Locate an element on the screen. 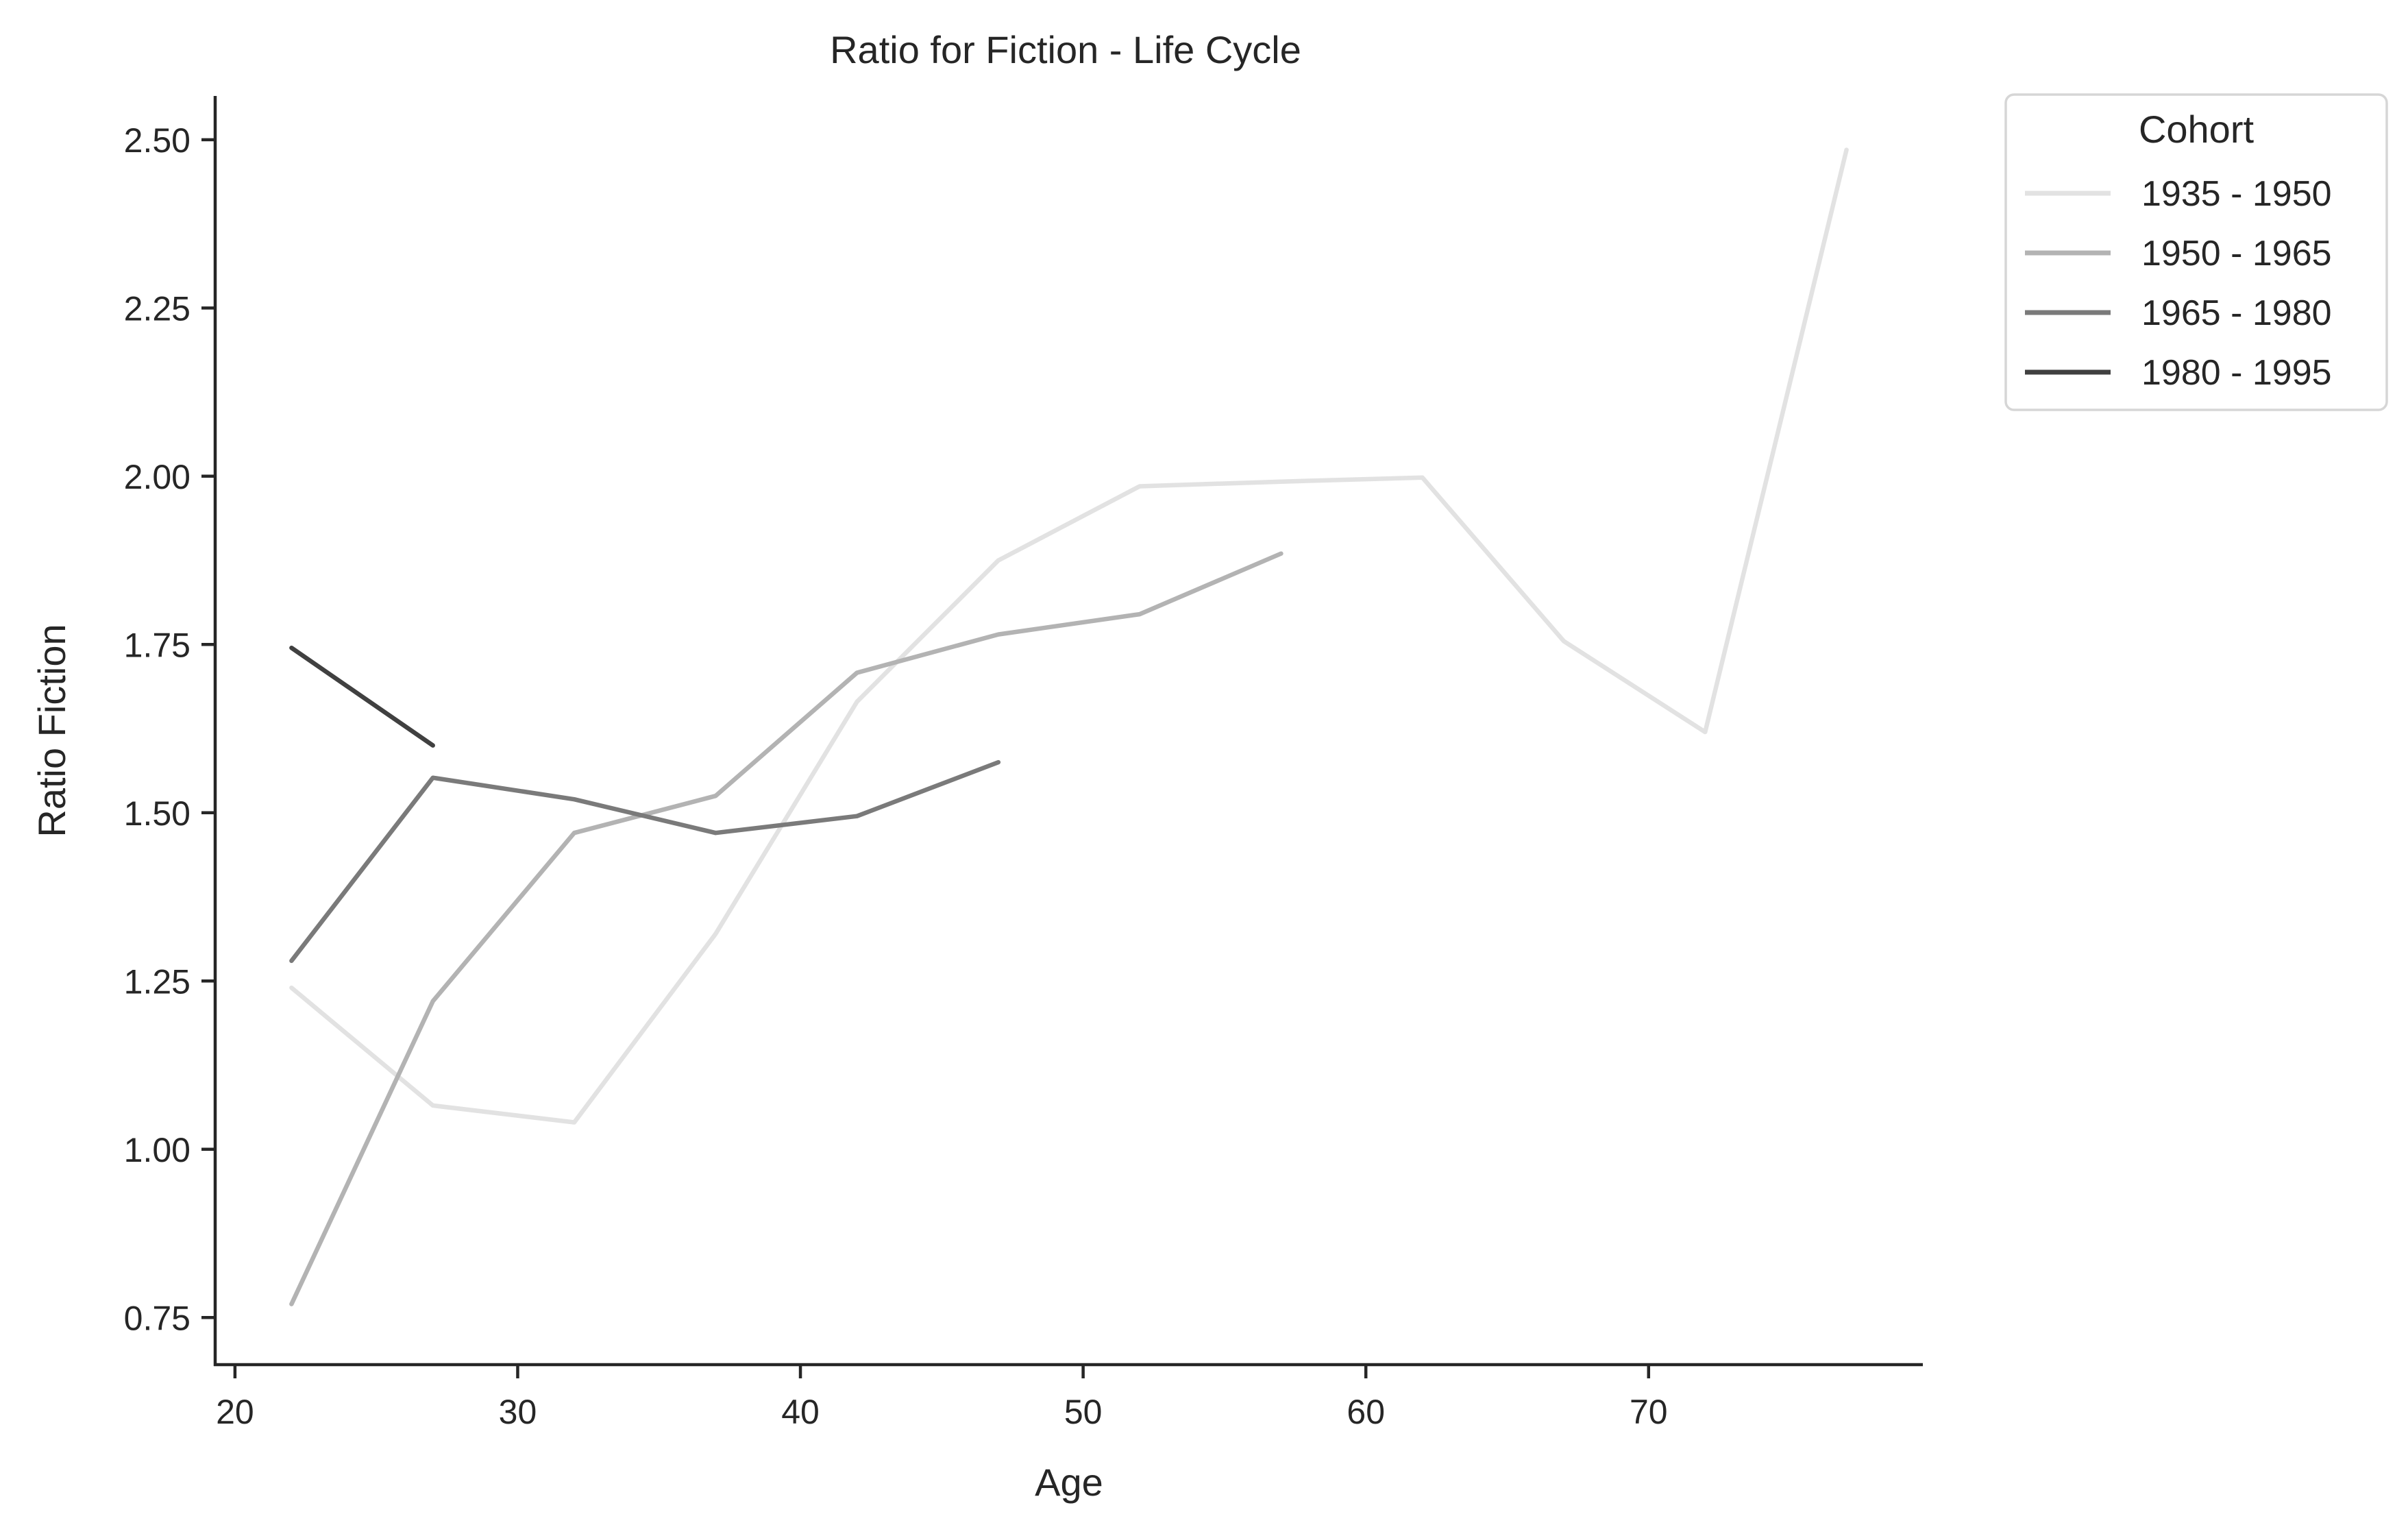 This screenshot has width=2408, height=1536. y-tick-label: 1.50 is located at coordinates (157, 813).